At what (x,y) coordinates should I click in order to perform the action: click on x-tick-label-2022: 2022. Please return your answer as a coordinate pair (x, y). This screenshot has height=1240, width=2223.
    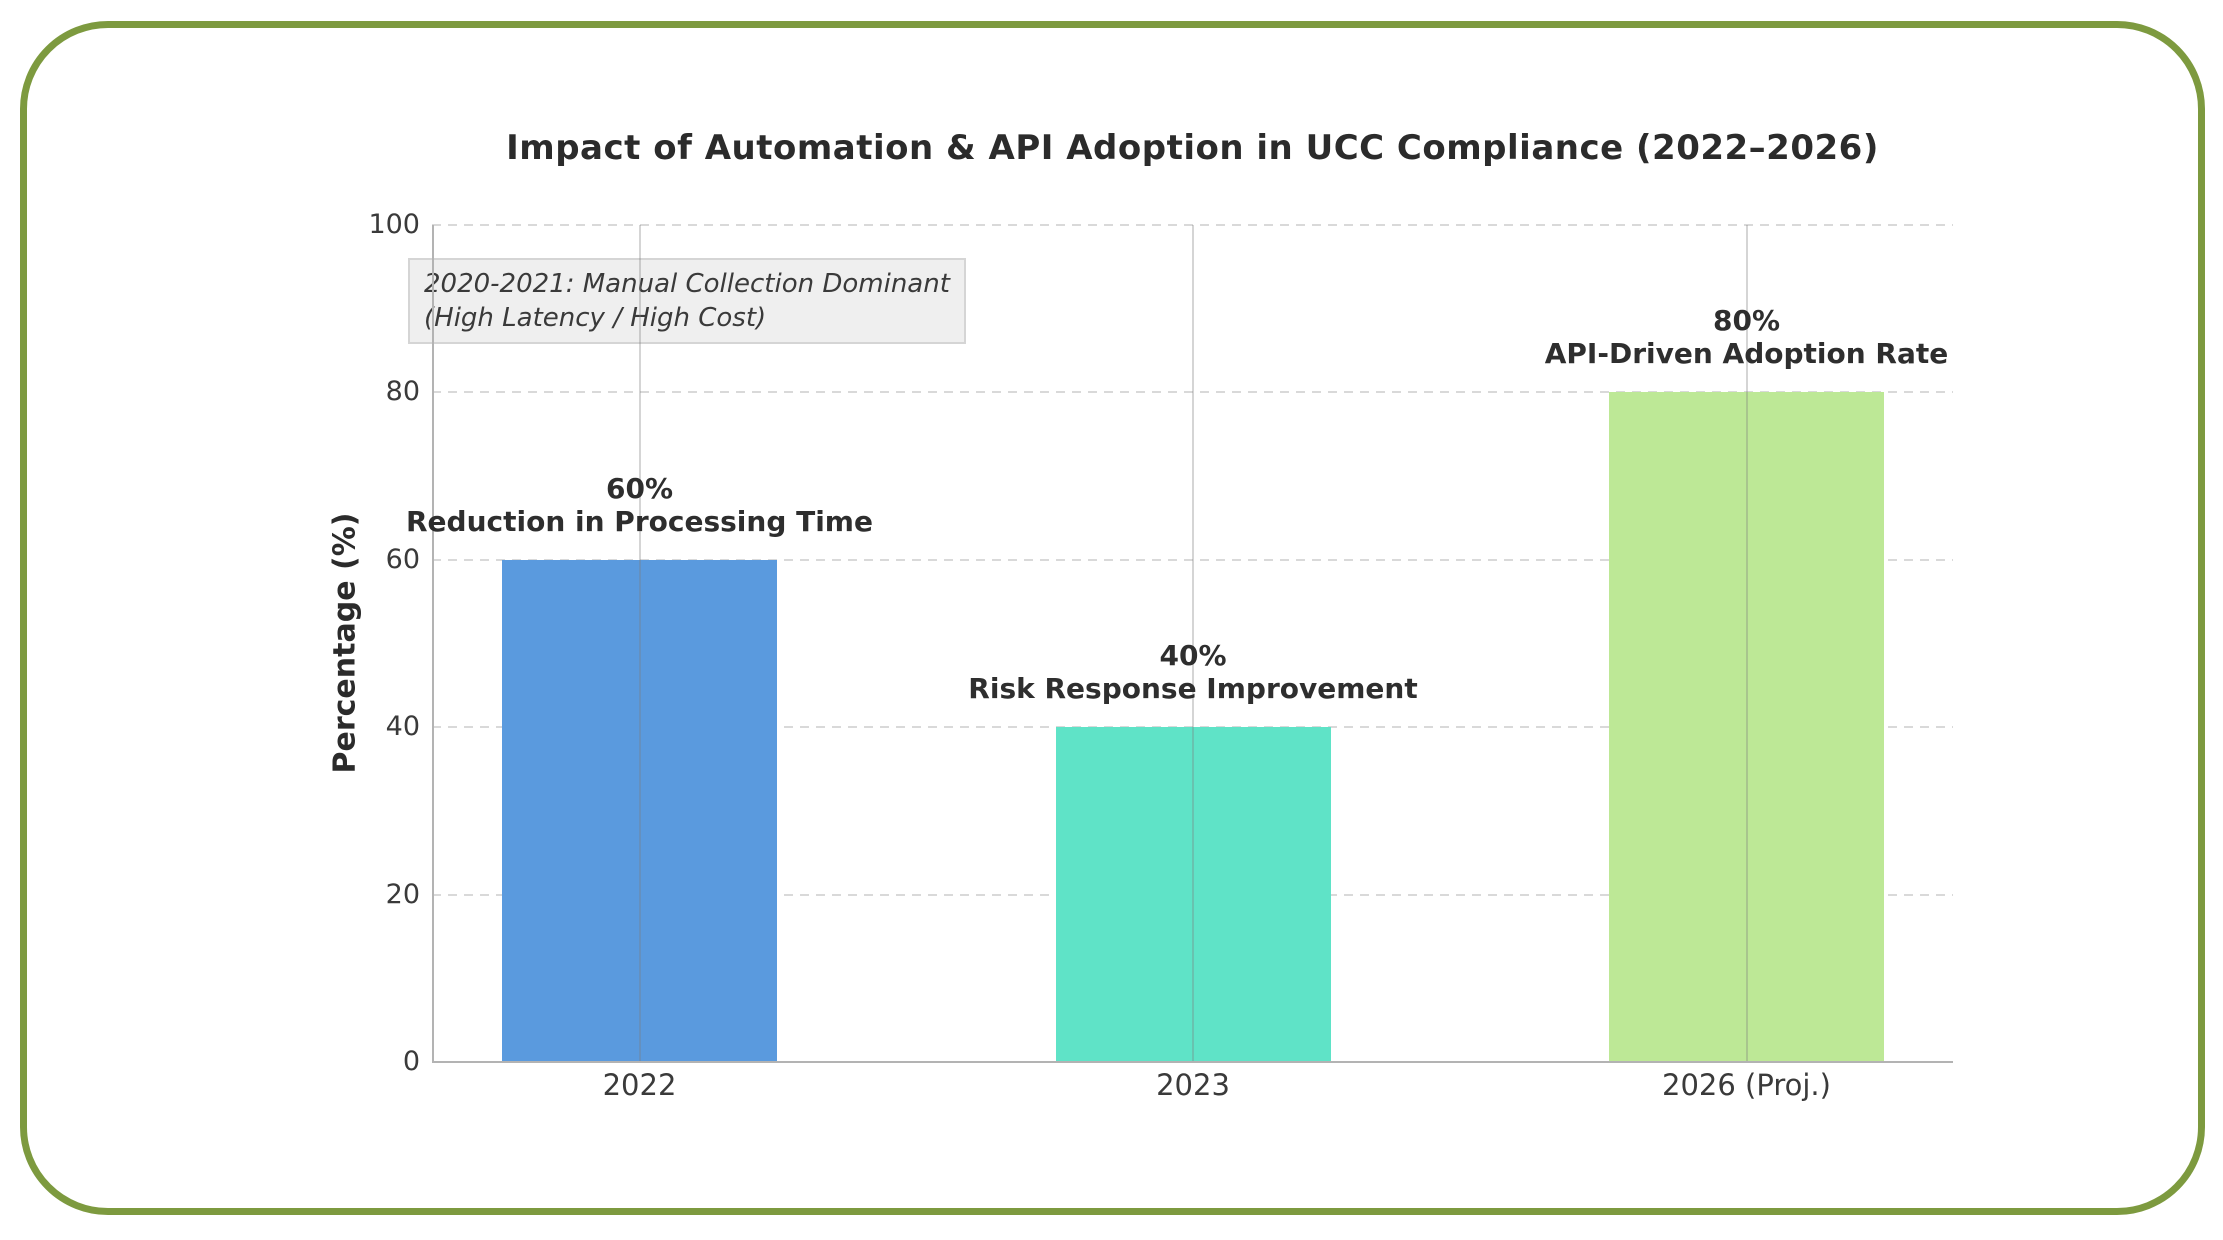
    Looking at the image, I should click on (639, 1085).